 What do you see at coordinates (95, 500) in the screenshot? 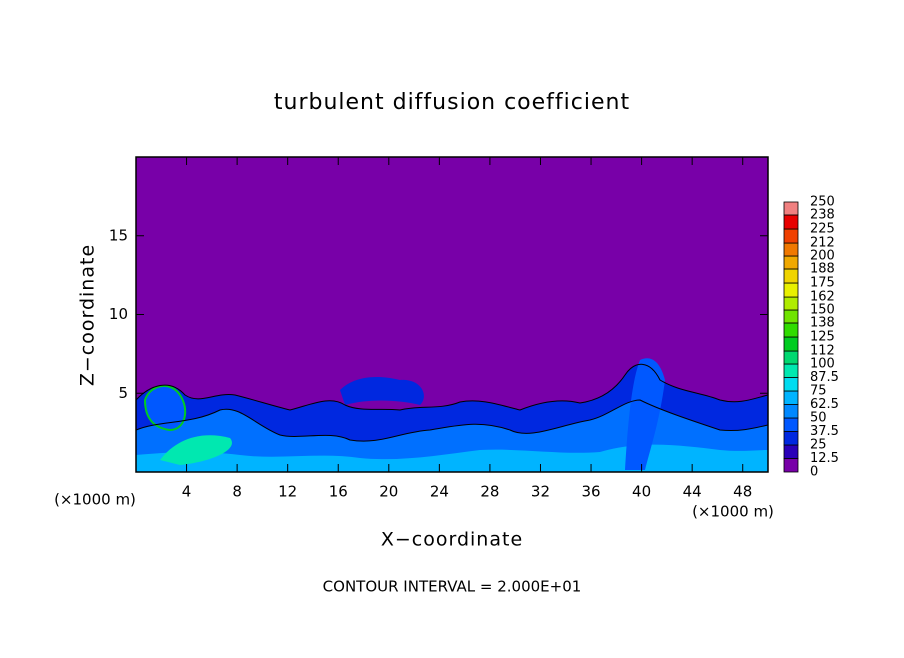
I see `y-unit-label: (×1000 m)` at bounding box center [95, 500].